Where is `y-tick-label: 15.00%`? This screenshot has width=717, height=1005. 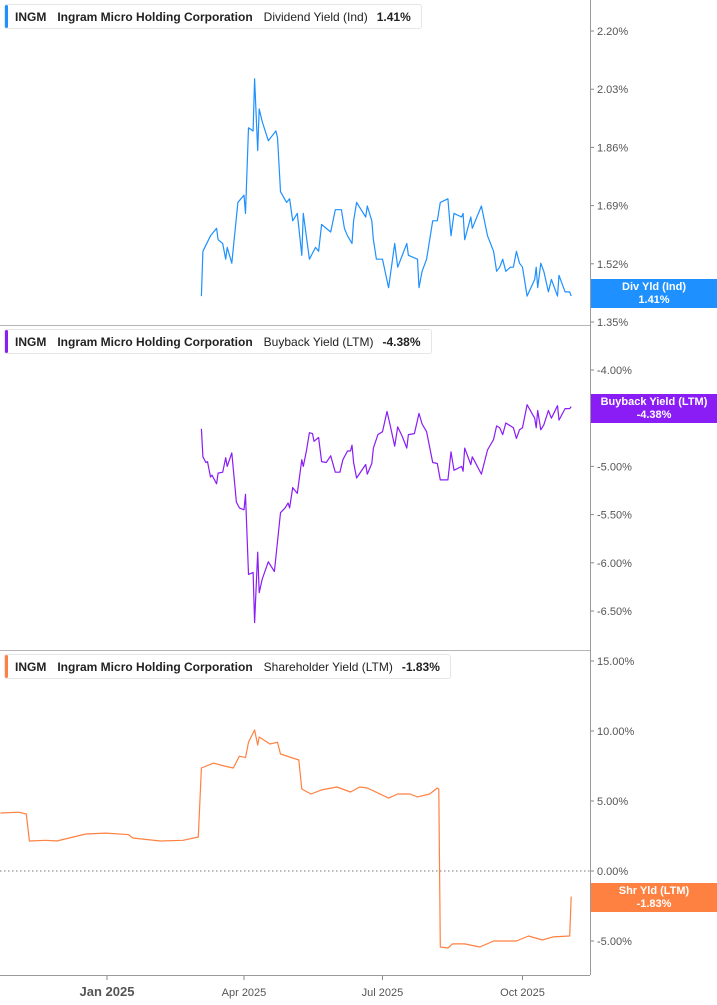
y-tick-label: 15.00% is located at coordinates (616, 662).